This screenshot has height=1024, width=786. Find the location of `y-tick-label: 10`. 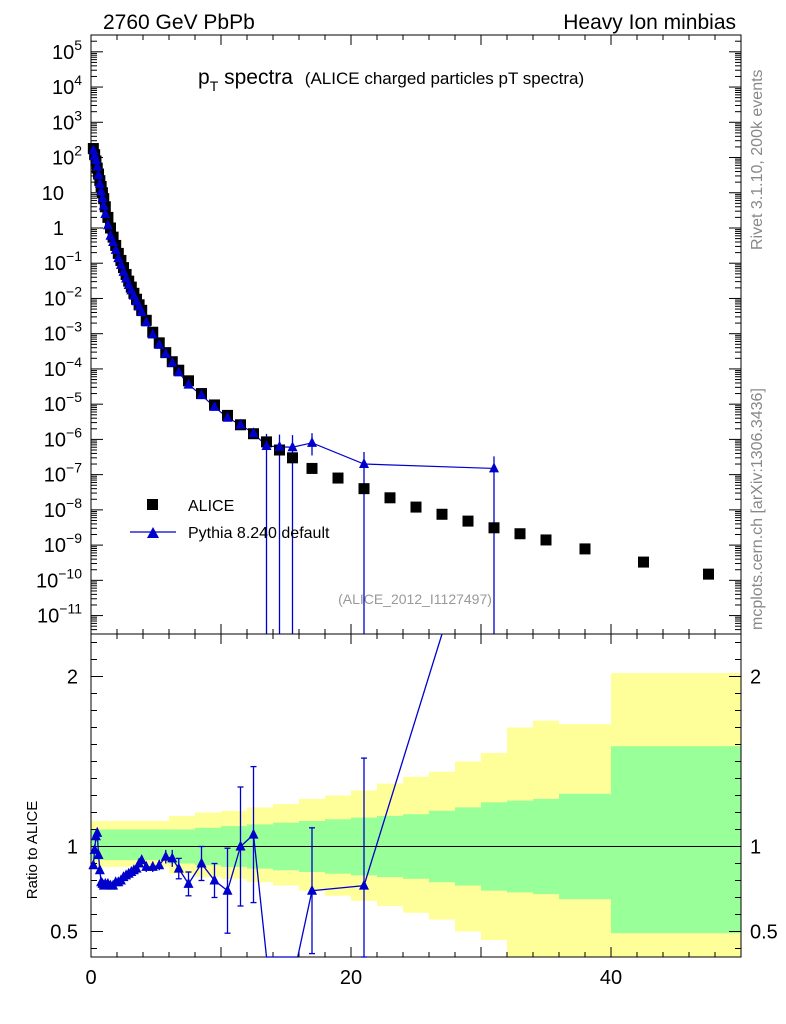

y-tick-label: 10 is located at coordinates (53, 194).